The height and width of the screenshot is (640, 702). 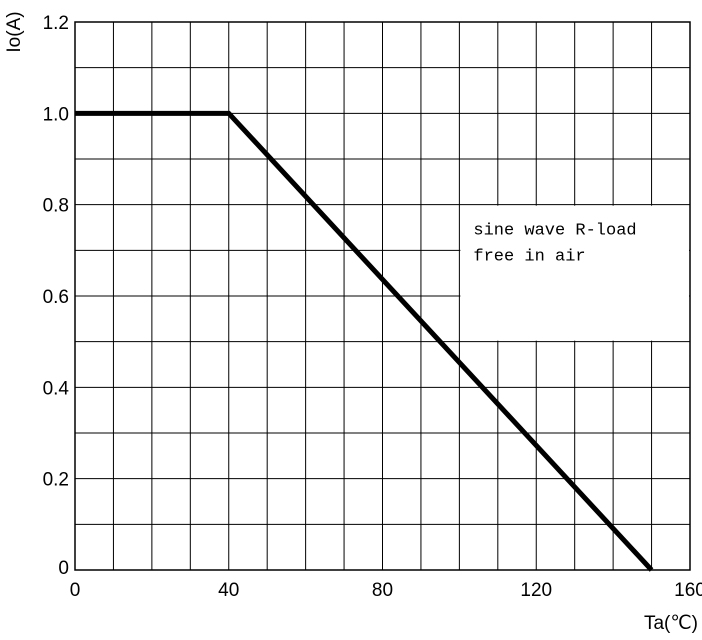 I want to click on annotation-line-1: sine wave R-load, so click(x=554, y=231).